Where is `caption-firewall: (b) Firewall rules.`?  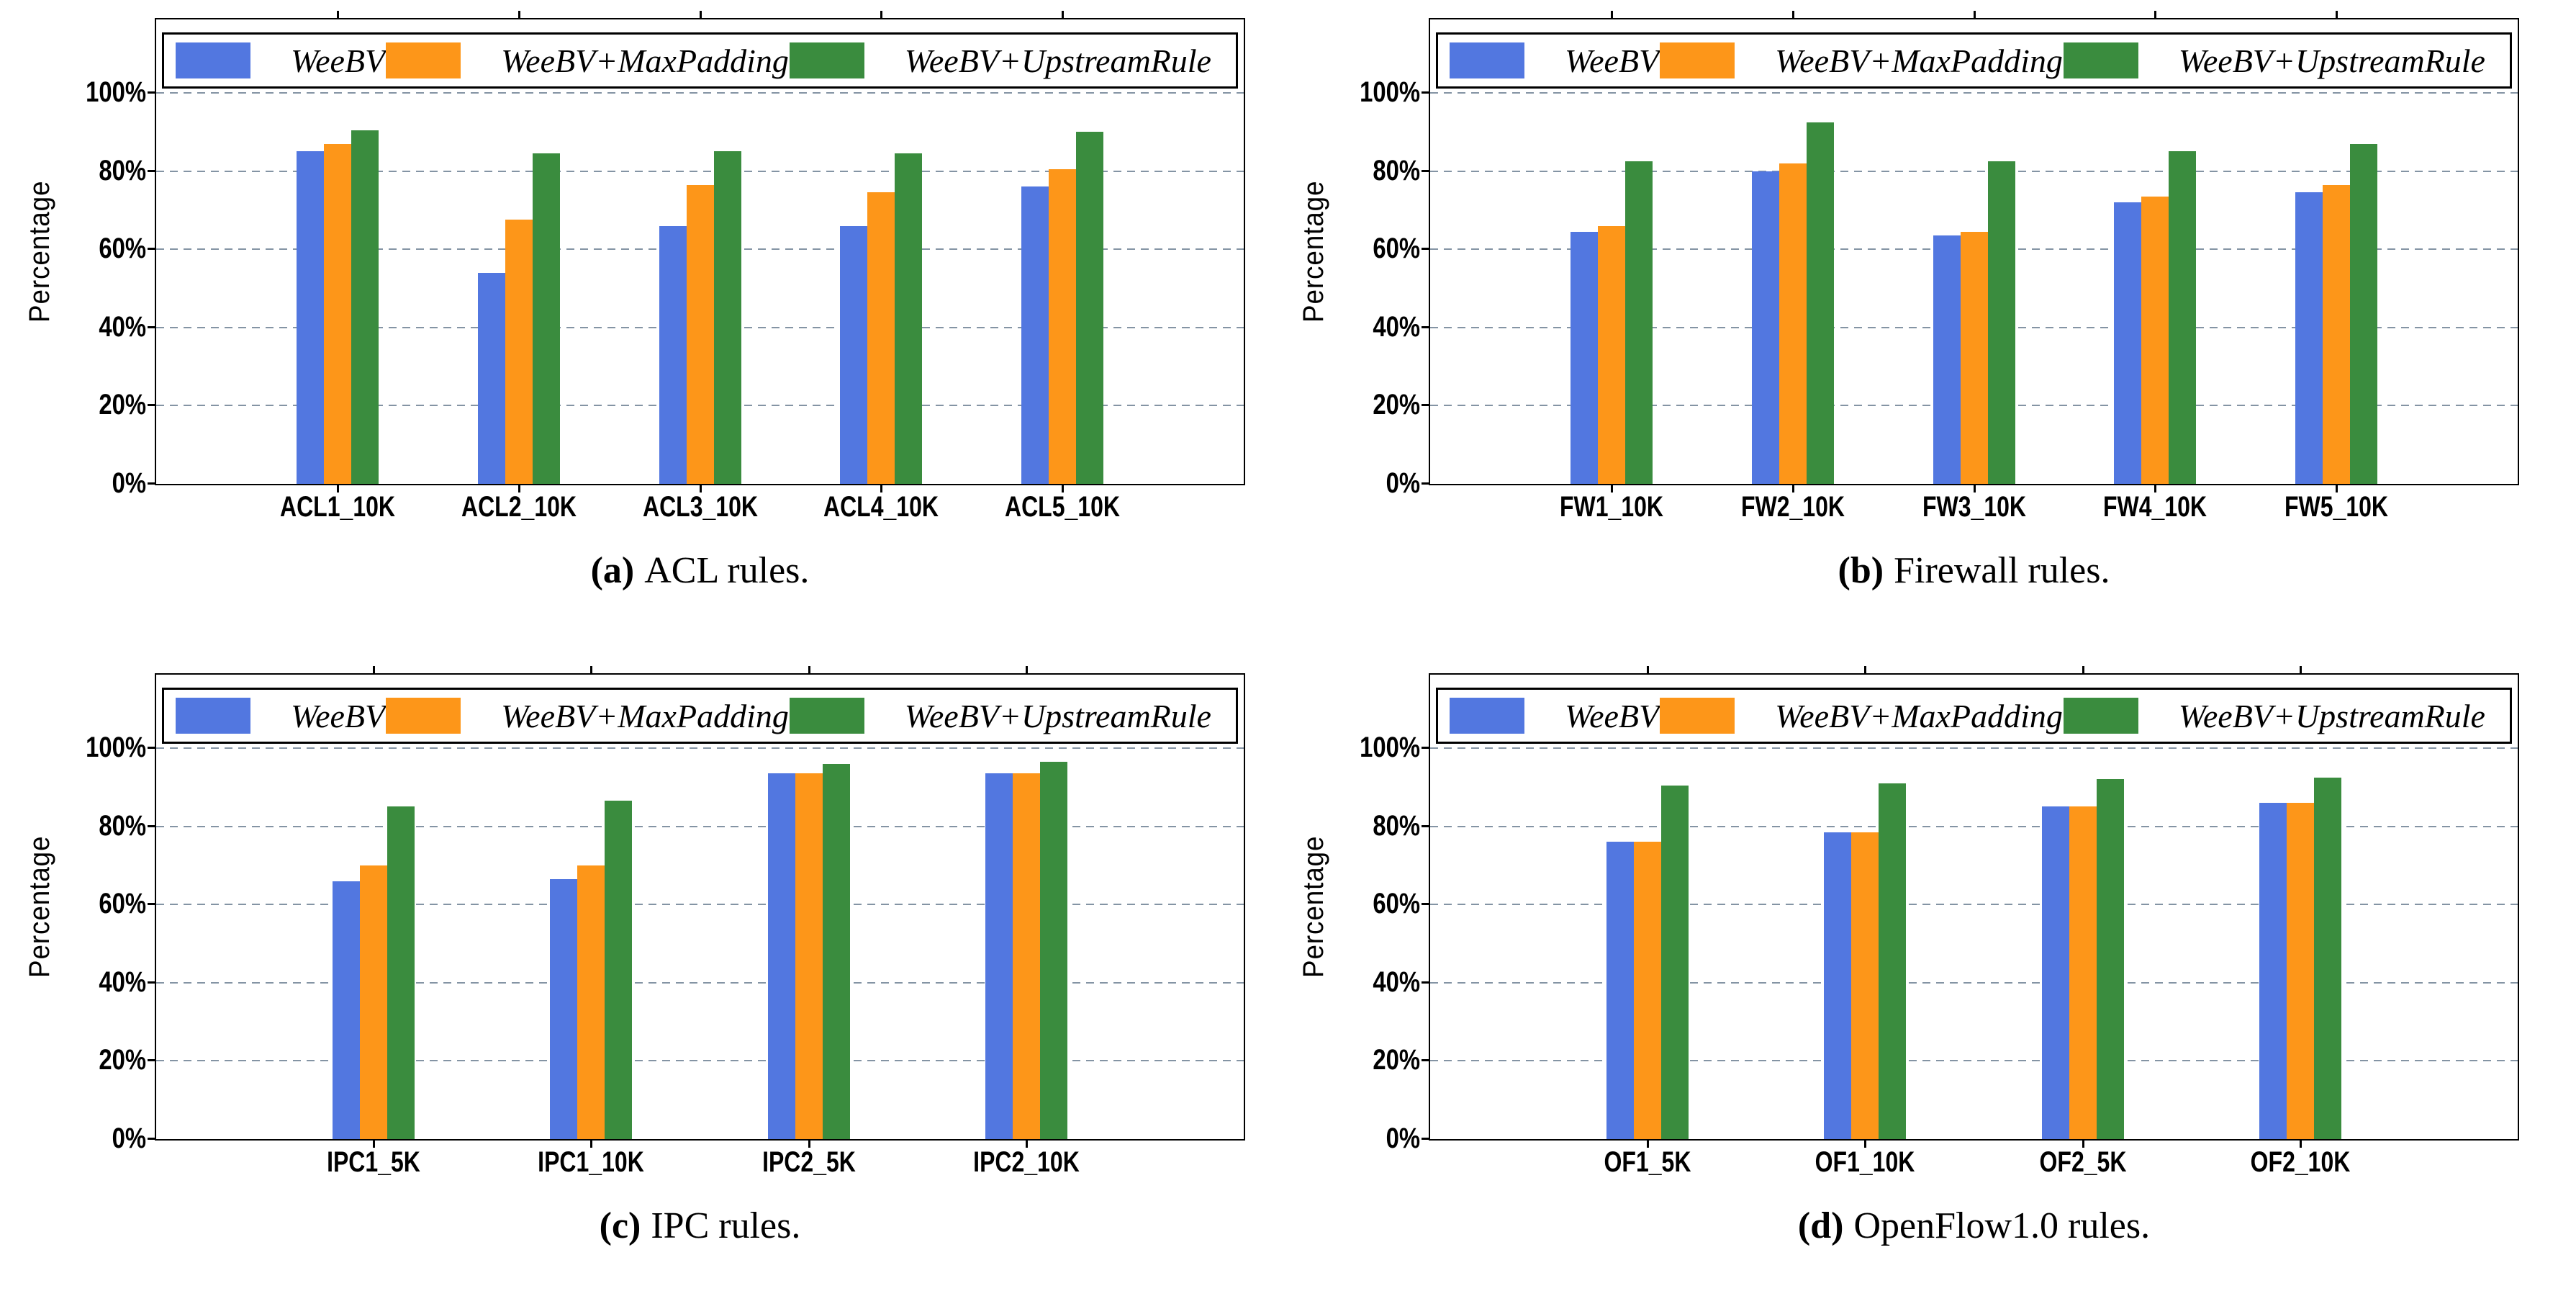
caption-firewall: (b) Firewall rules. is located at coordinates (1974, 570).